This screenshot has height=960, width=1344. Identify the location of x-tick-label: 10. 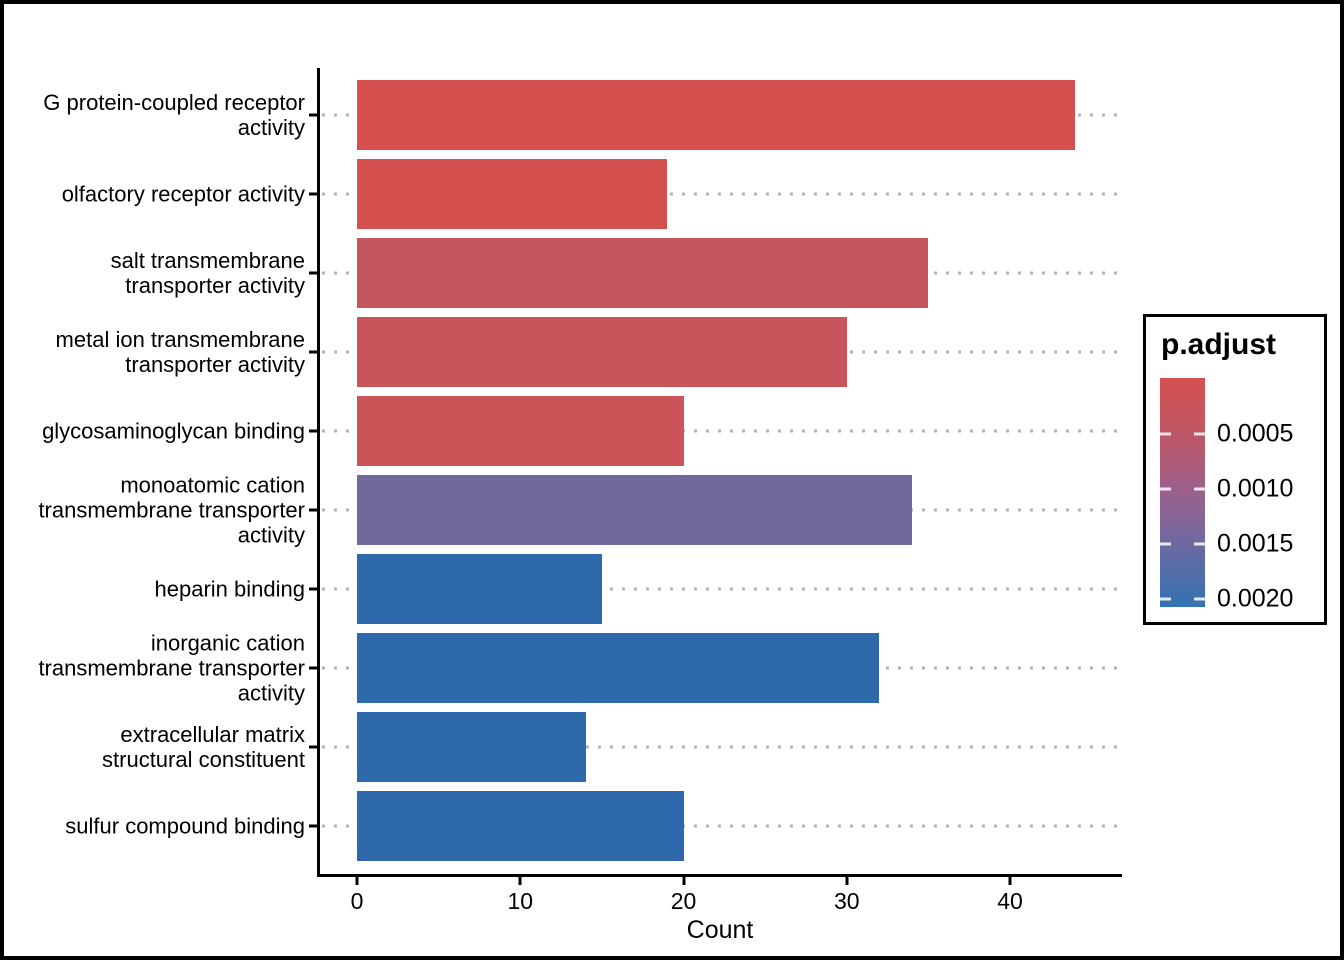
(520, 901).